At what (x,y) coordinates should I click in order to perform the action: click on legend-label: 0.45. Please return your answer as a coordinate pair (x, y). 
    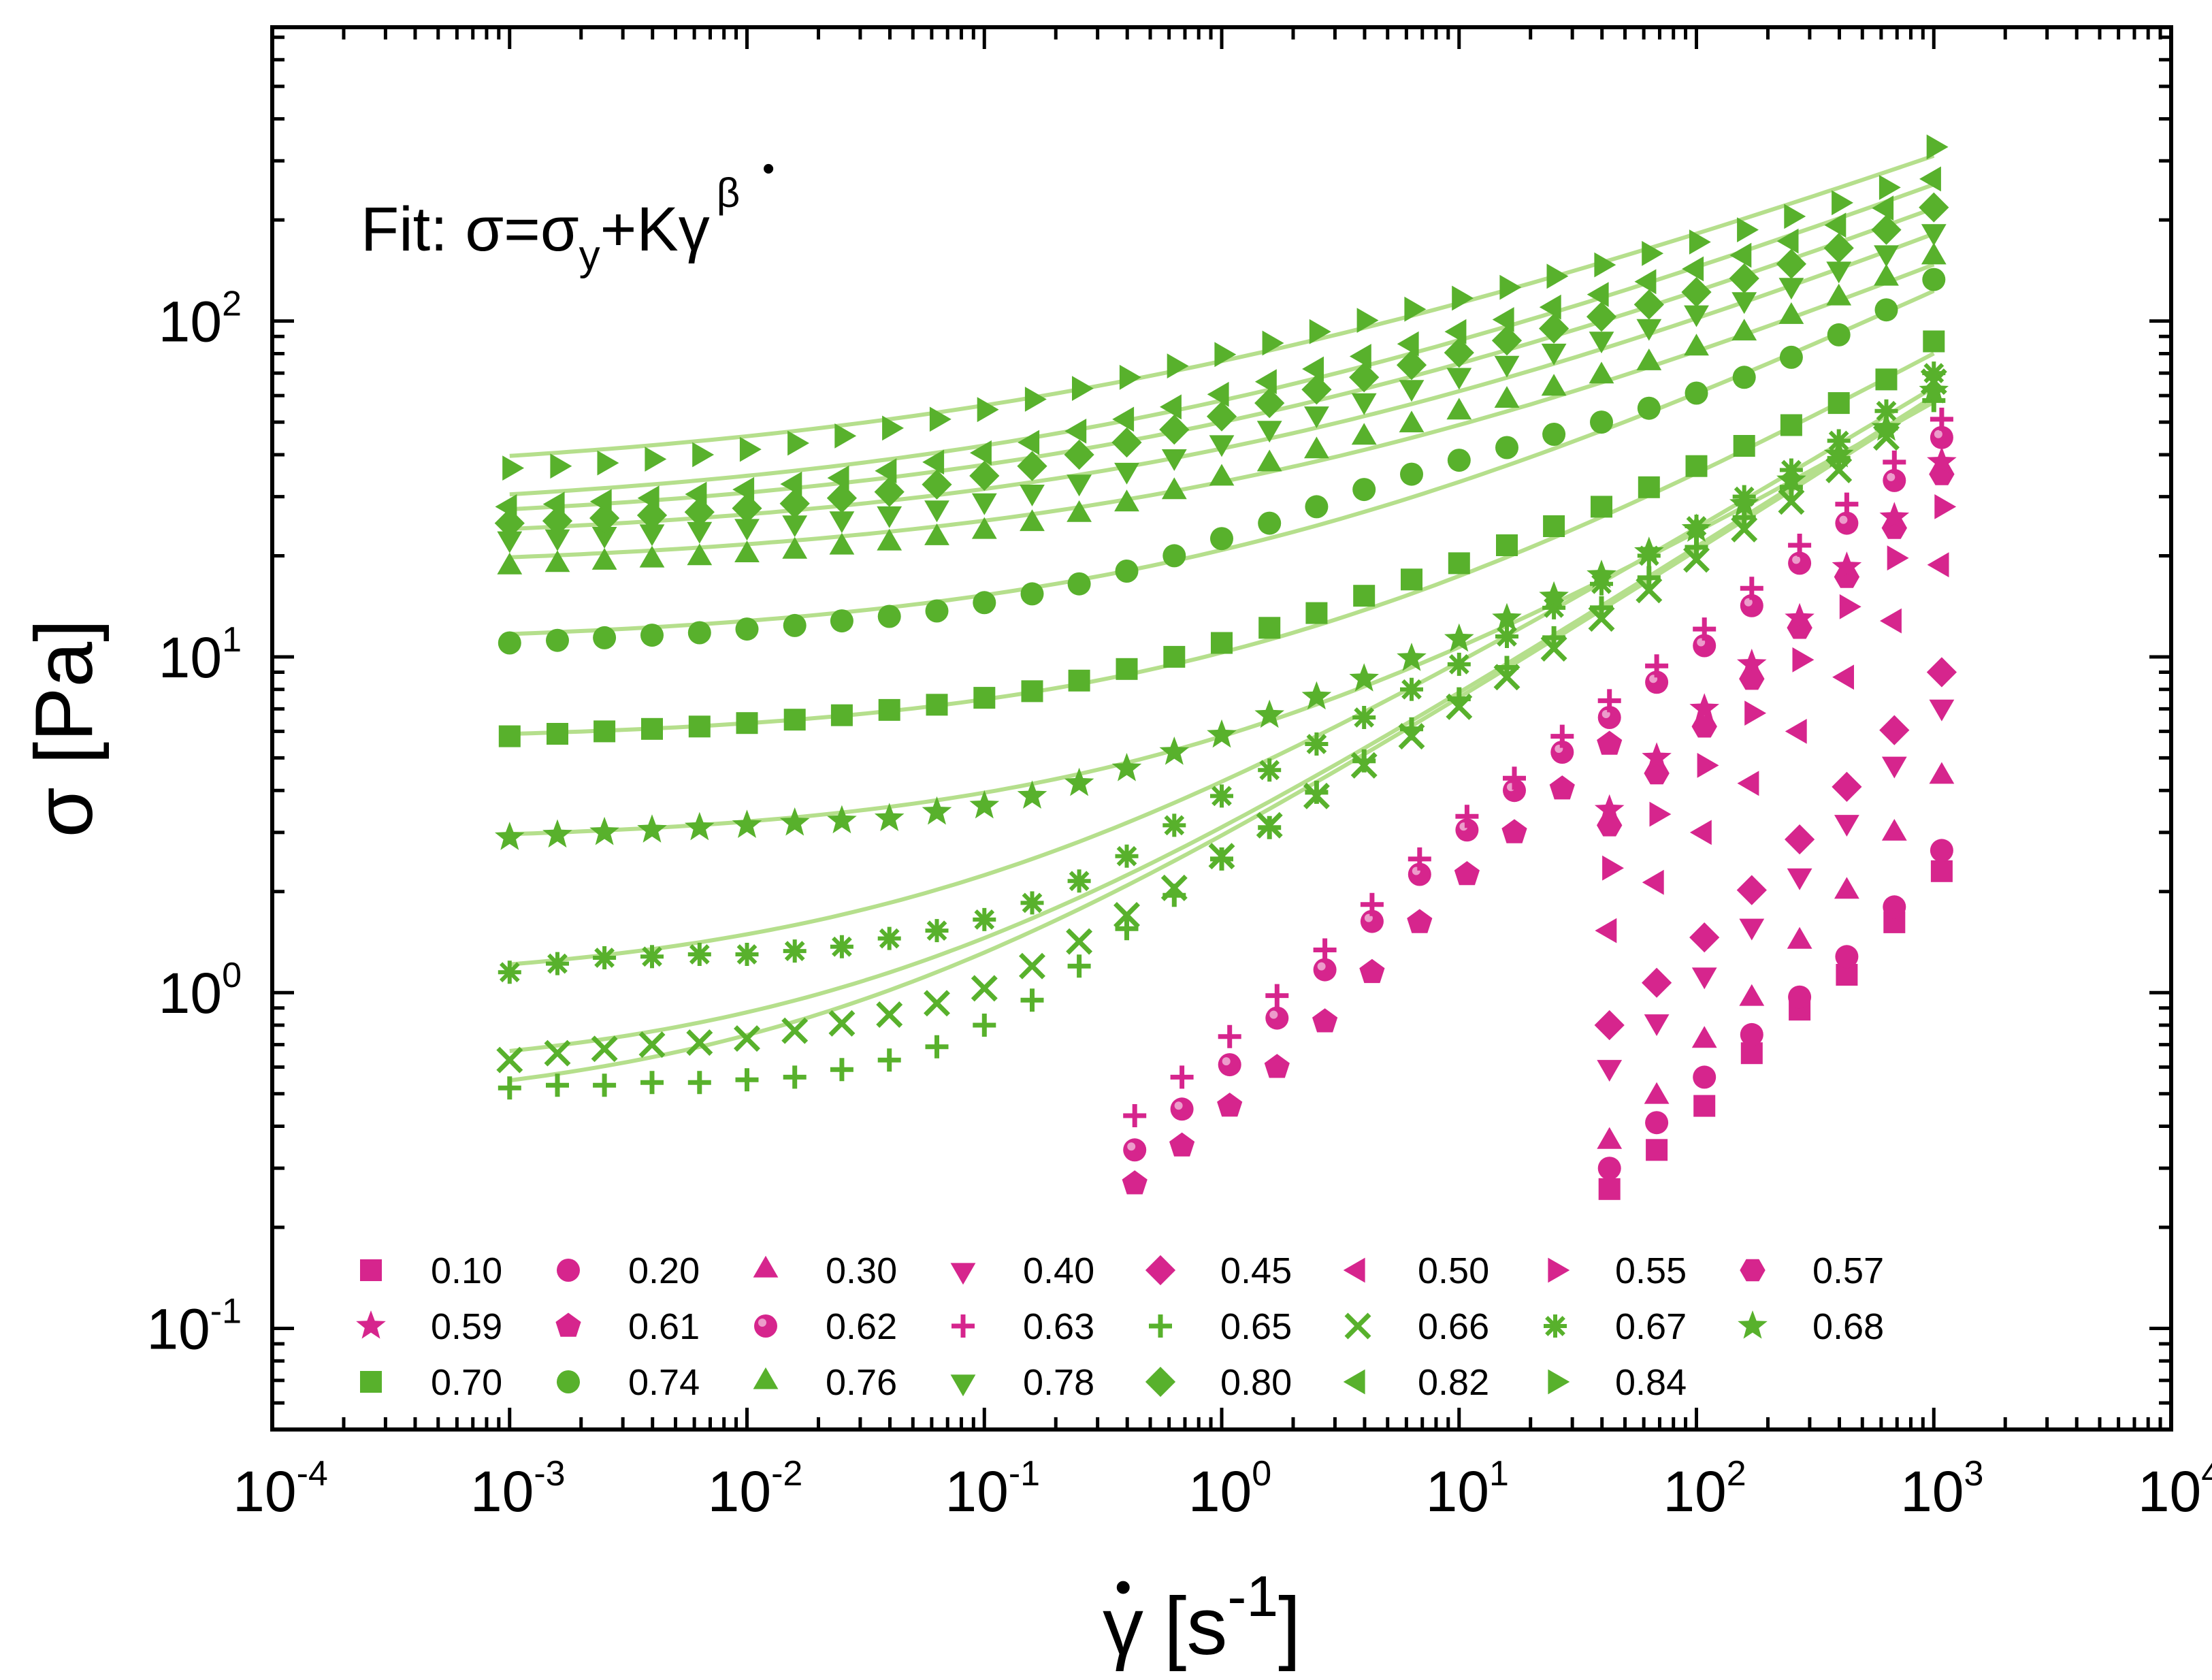
    Looking at the image, I should click on (1256, 1271).